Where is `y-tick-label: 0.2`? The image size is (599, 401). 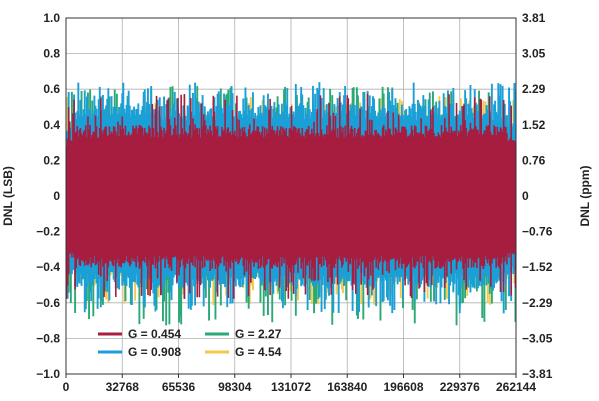 y-tick-label: 0.2 is located at coordinates (51, 160).